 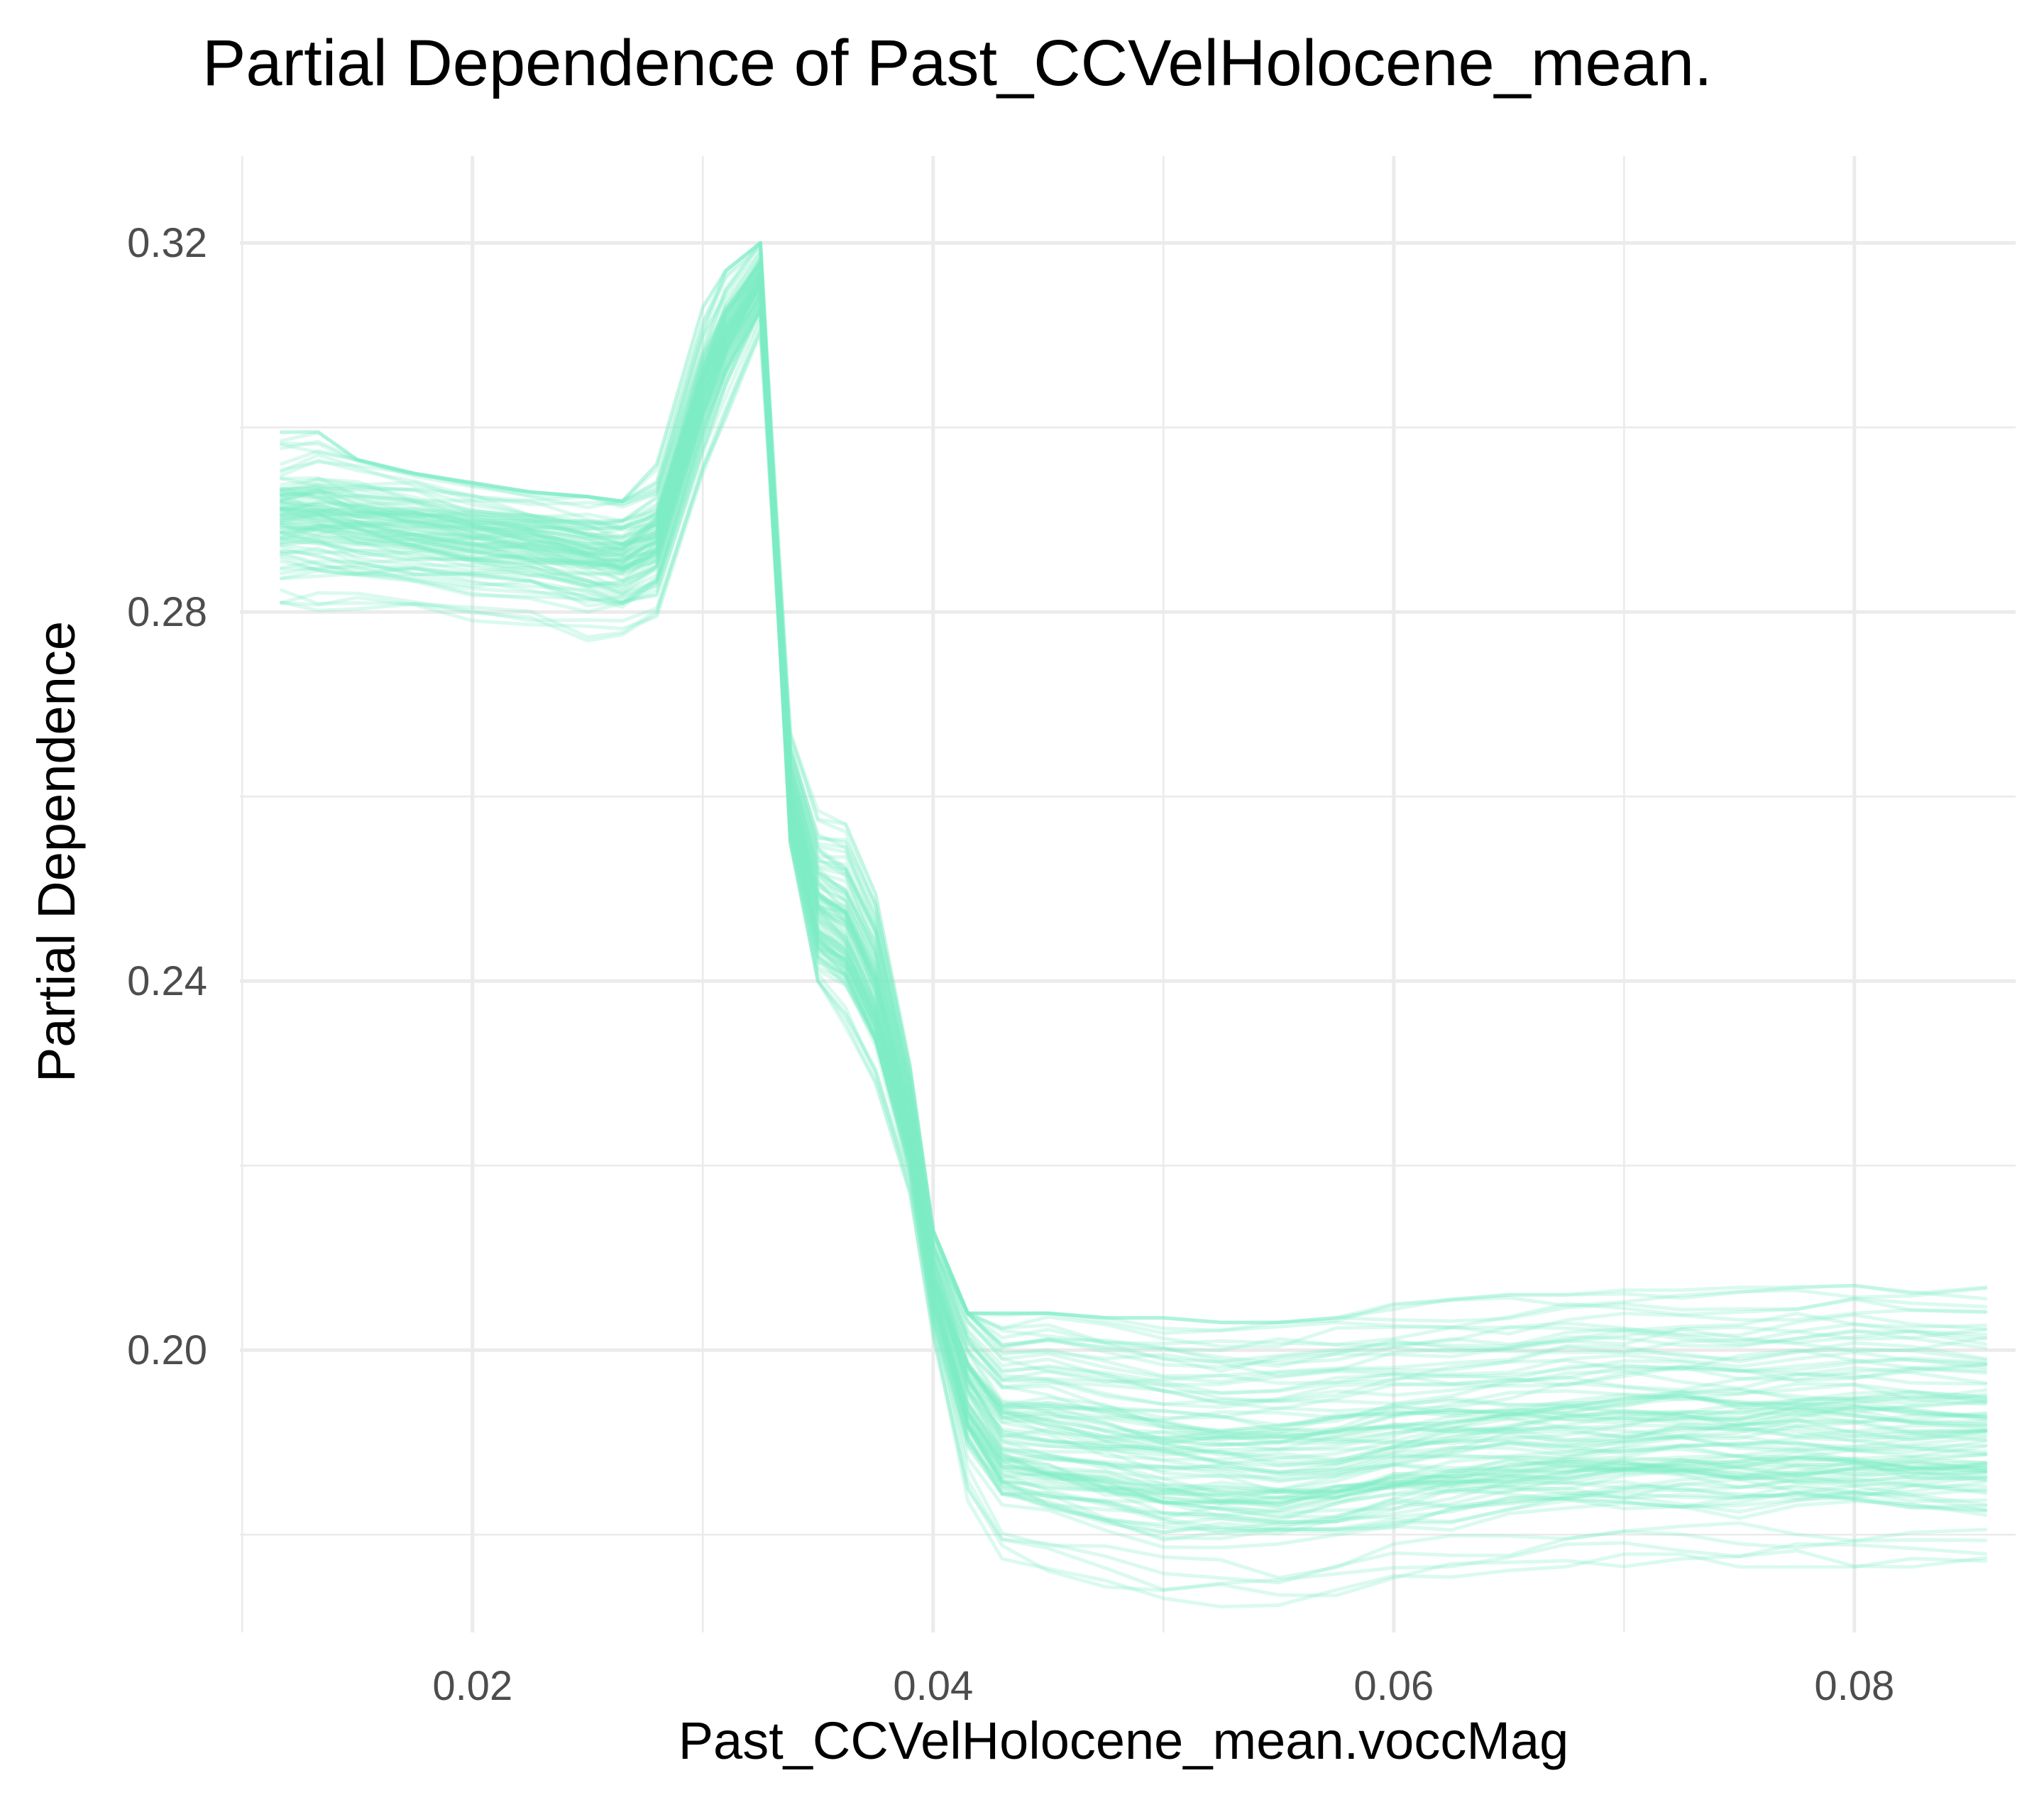 I want to click on x-tick-label: 0.04, so click(x=933, y=1686).